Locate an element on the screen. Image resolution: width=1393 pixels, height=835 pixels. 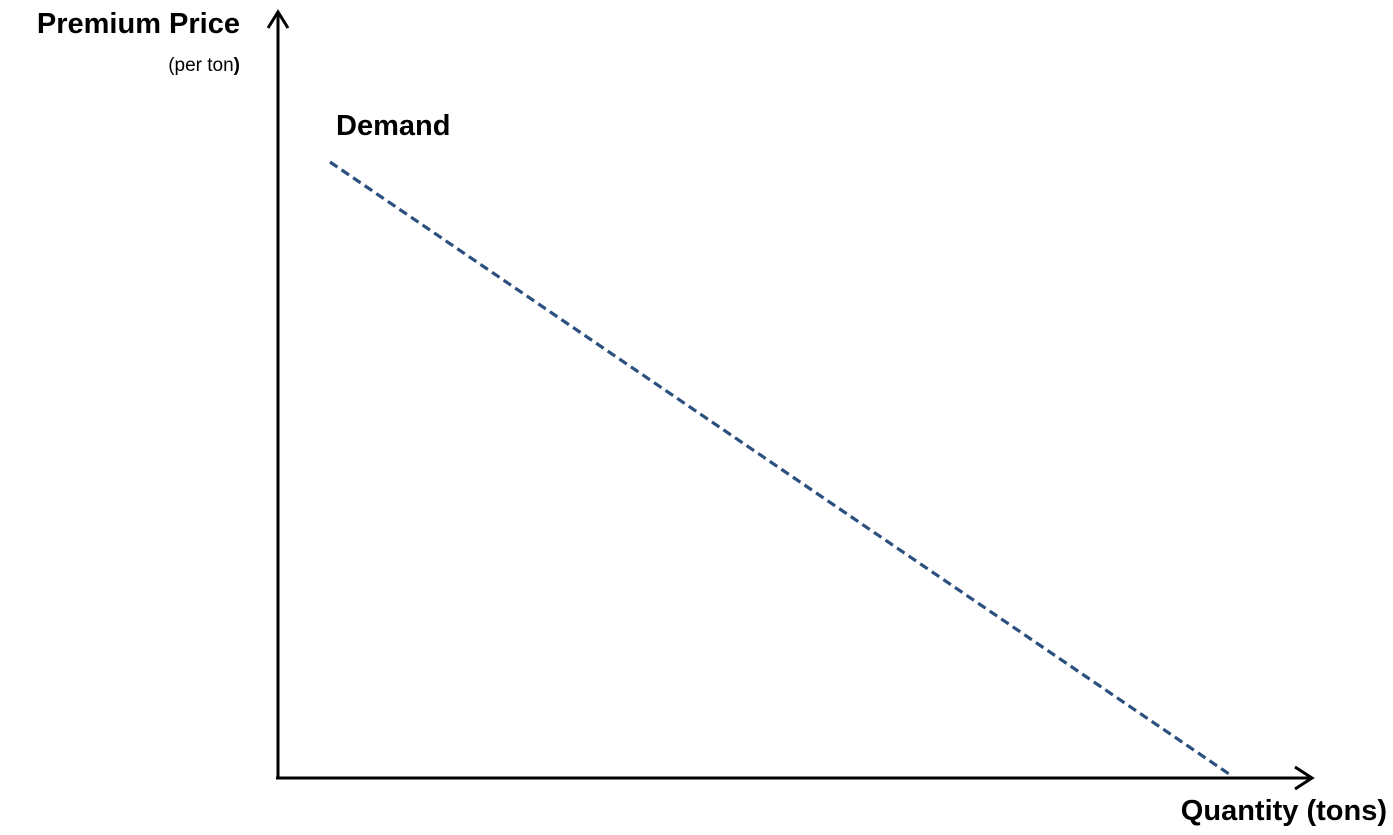
y-axis-units: (per ton) is located at coordinates (204, 66).